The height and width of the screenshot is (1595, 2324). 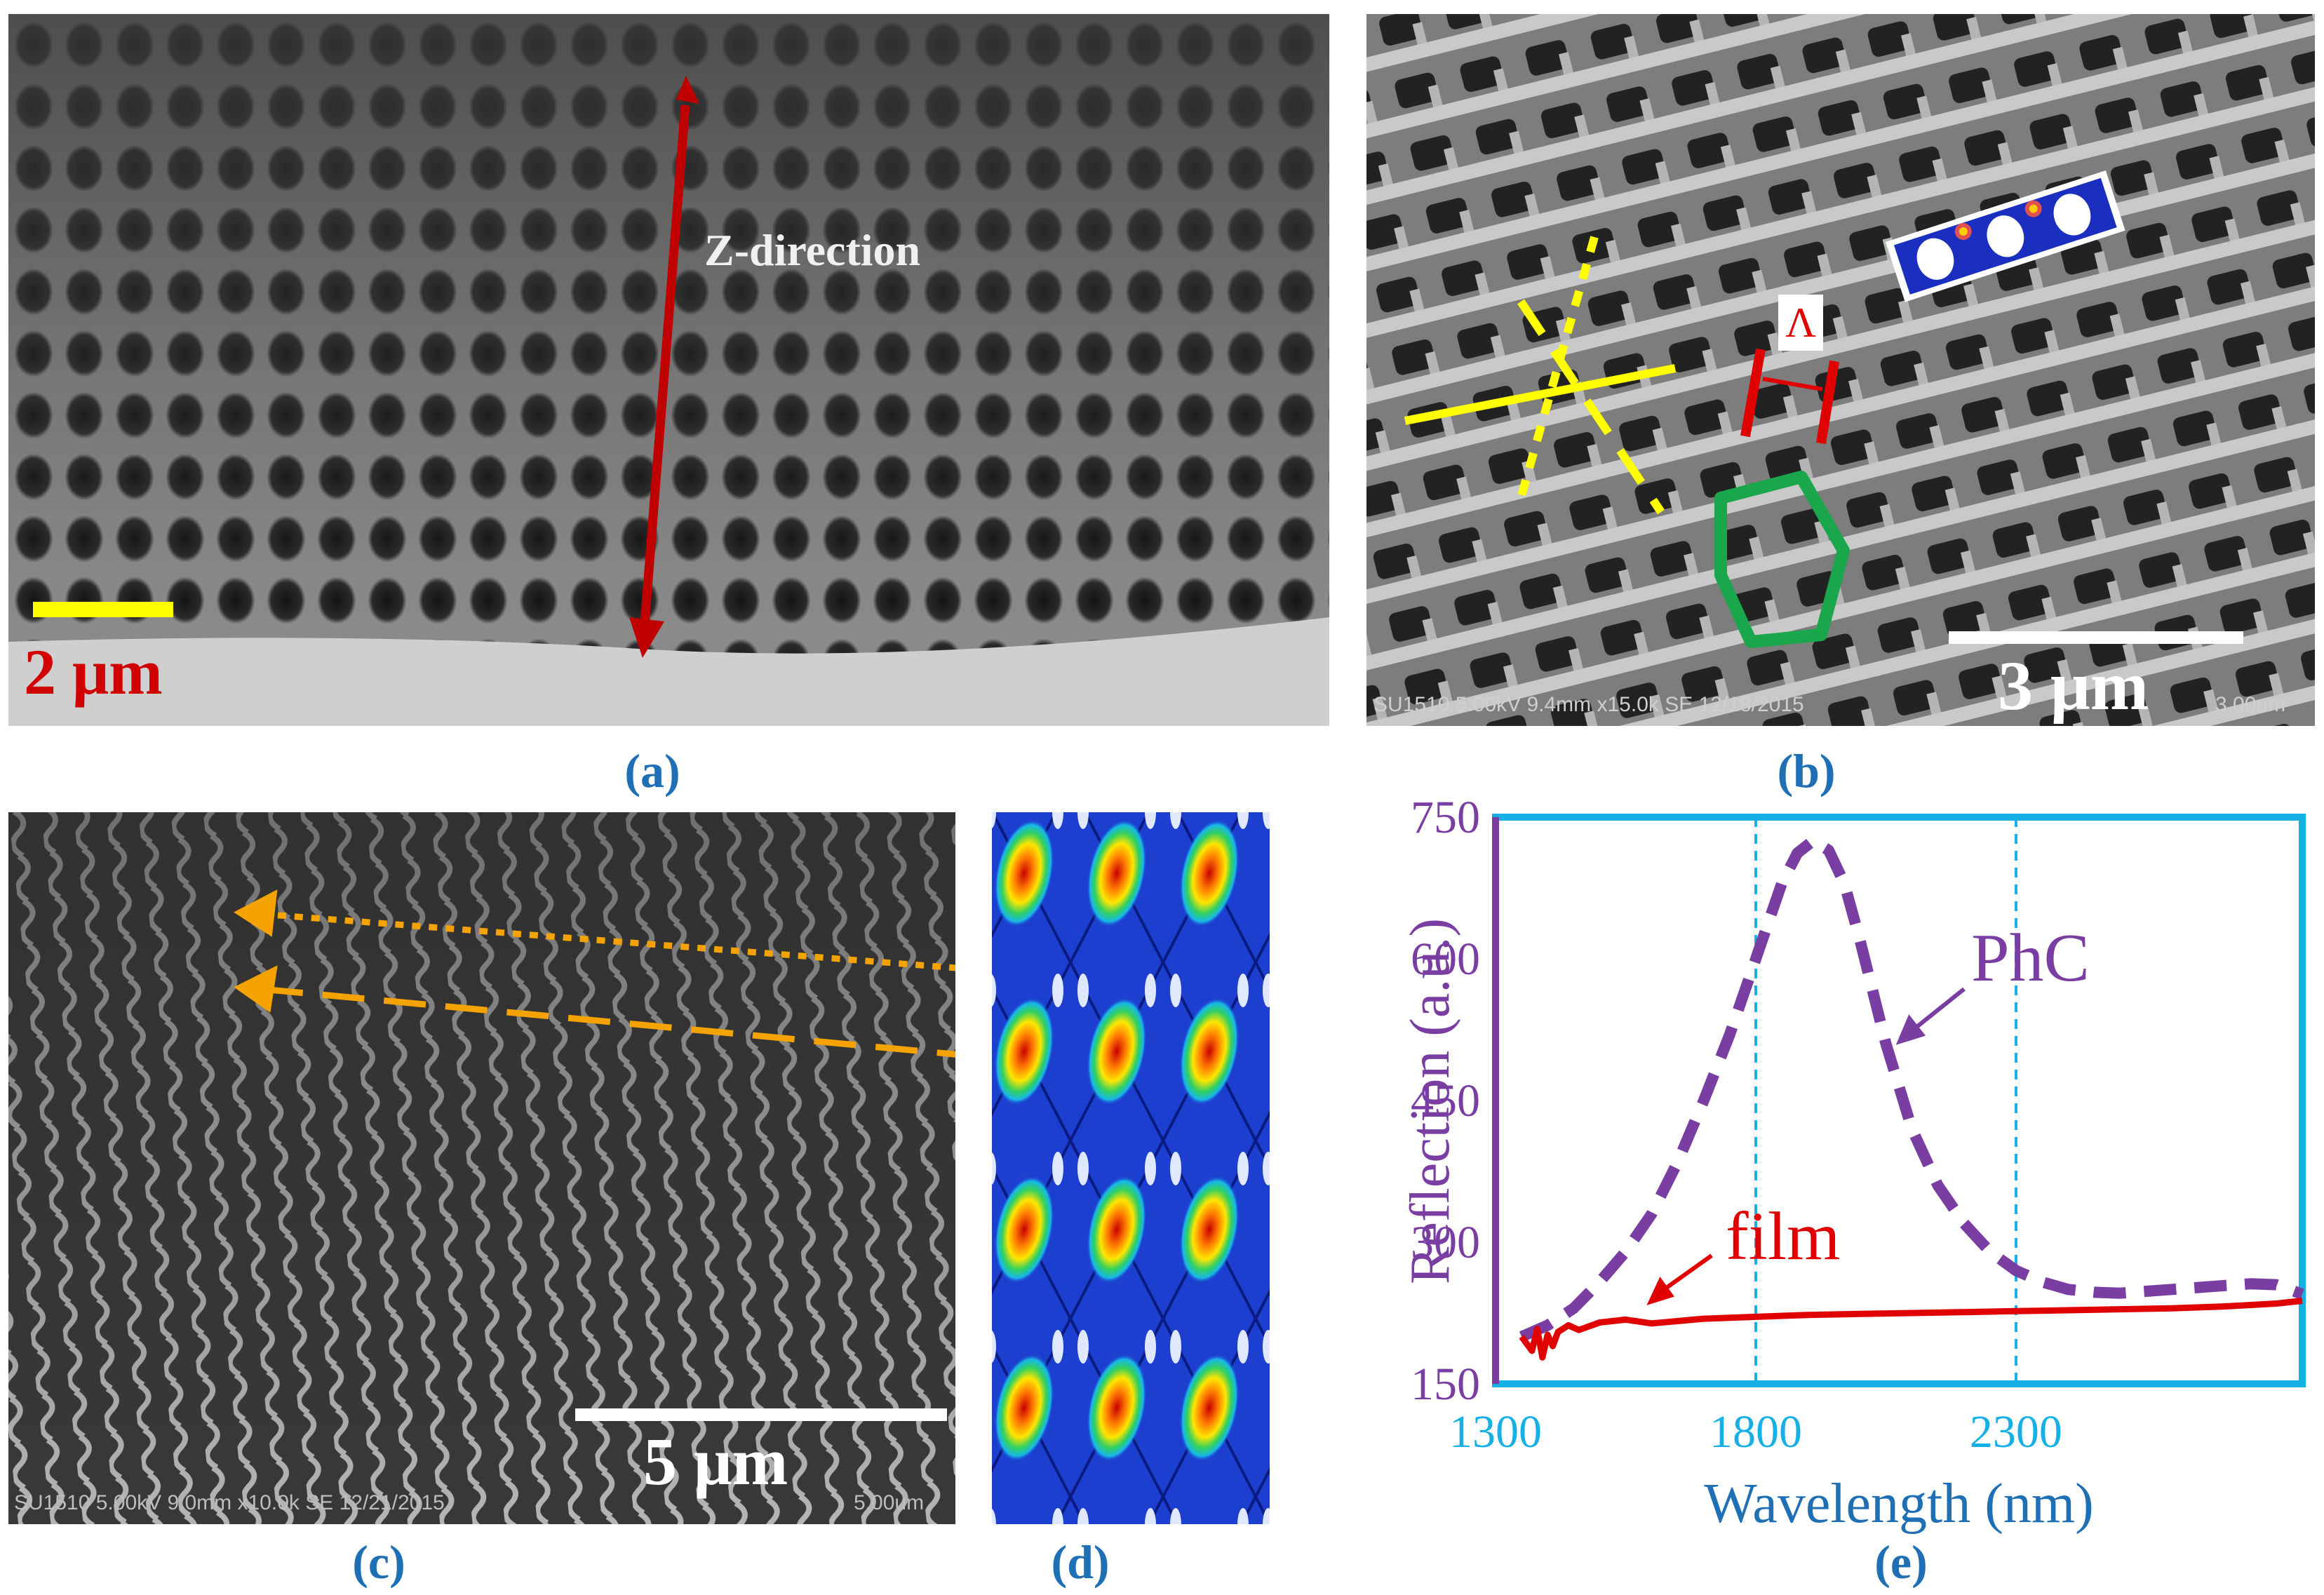 I want to click on lattice-constant-marker, so click(x=1789, y=396).